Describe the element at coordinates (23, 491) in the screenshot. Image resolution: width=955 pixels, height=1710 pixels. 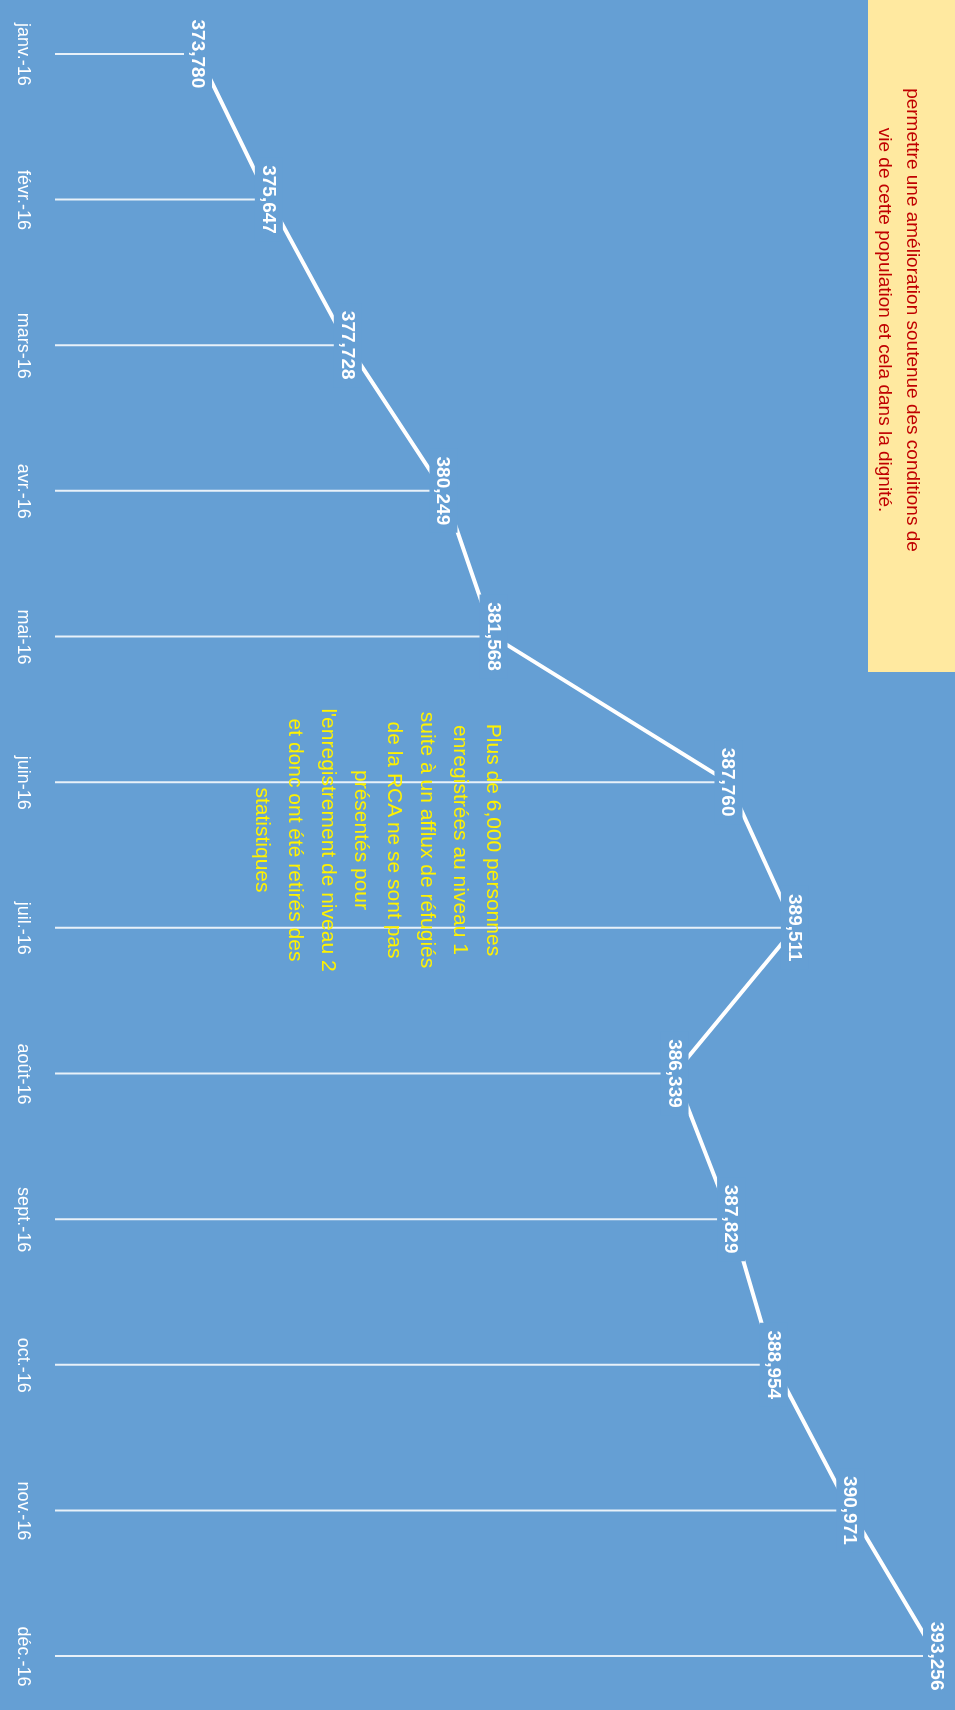
I see `y-tick-label: avr.-16` at that location.